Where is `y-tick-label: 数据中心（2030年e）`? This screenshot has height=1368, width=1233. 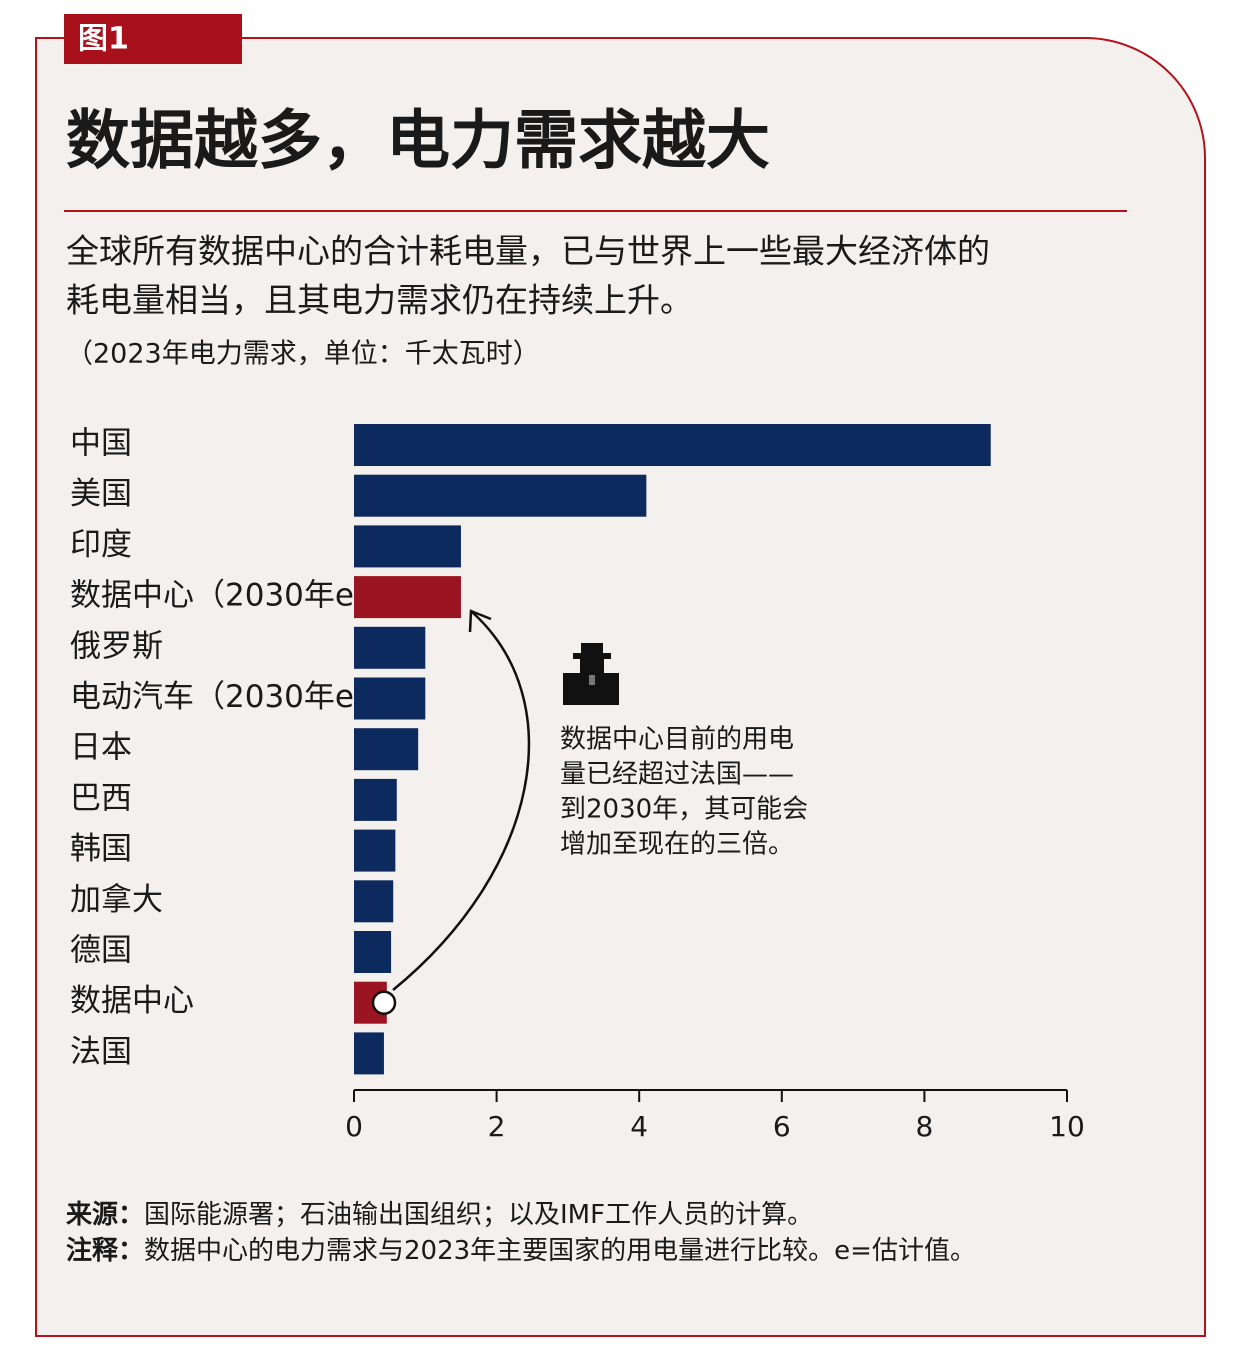 y-tick-label: 数据中心（2030年e） is located at coordinates (227, 596).